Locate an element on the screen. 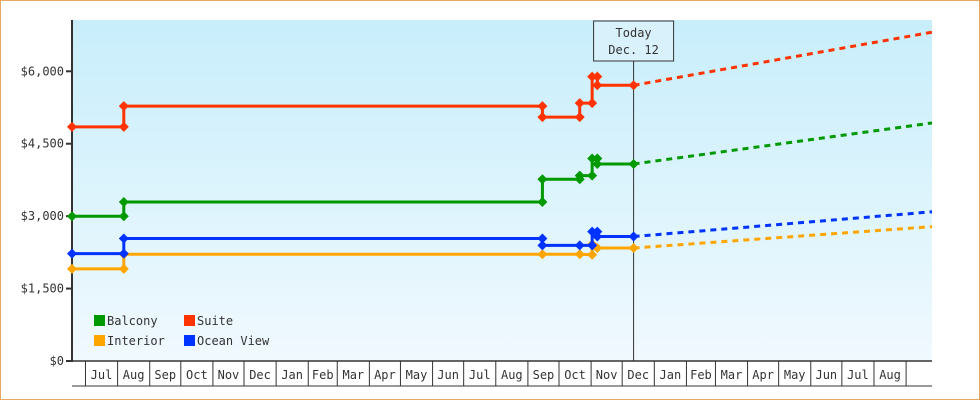 This screenshot has width=980, height=400. today-box is located at coordinates (634, 41).